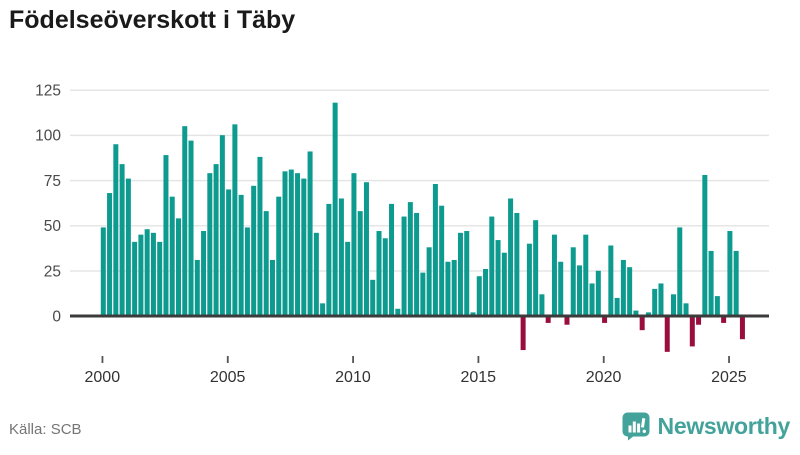  What do you see at coordinates (103, 377) in the screenshot?
I see `x-axis-tick-label: 2000` at bounding box center [103, 377].